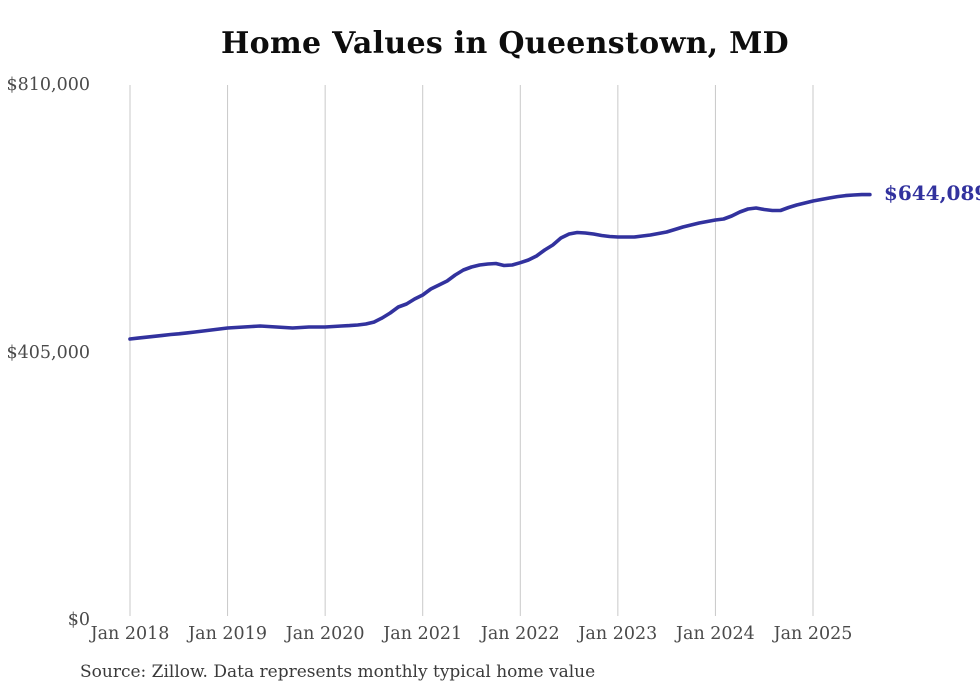 This screenshot has width=980, height=699. Describe the element at coordinates (48, 352) in the screenshot. I see `y-axis-tick-label: $405,000` at that location.